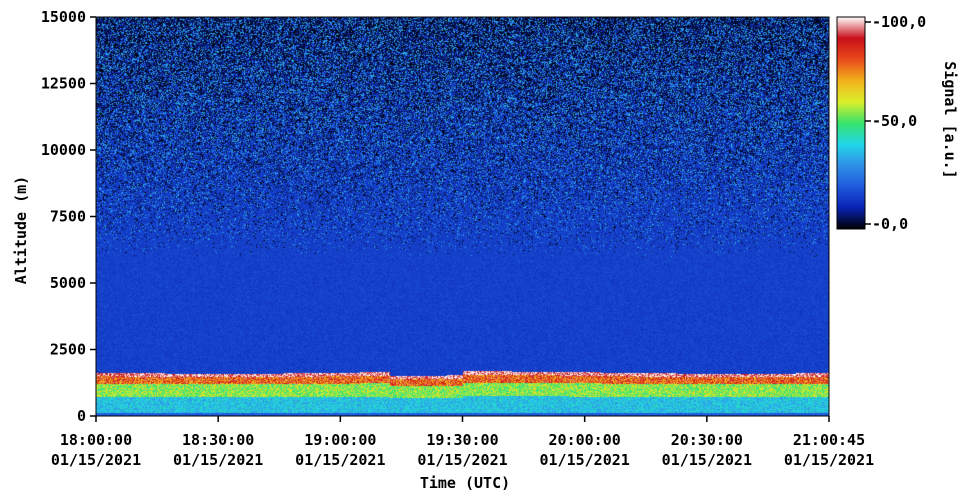  Describe the element at coordinates (218, 440) in the screenshot. I see `x-tick-time: 18:30:00` at that location.